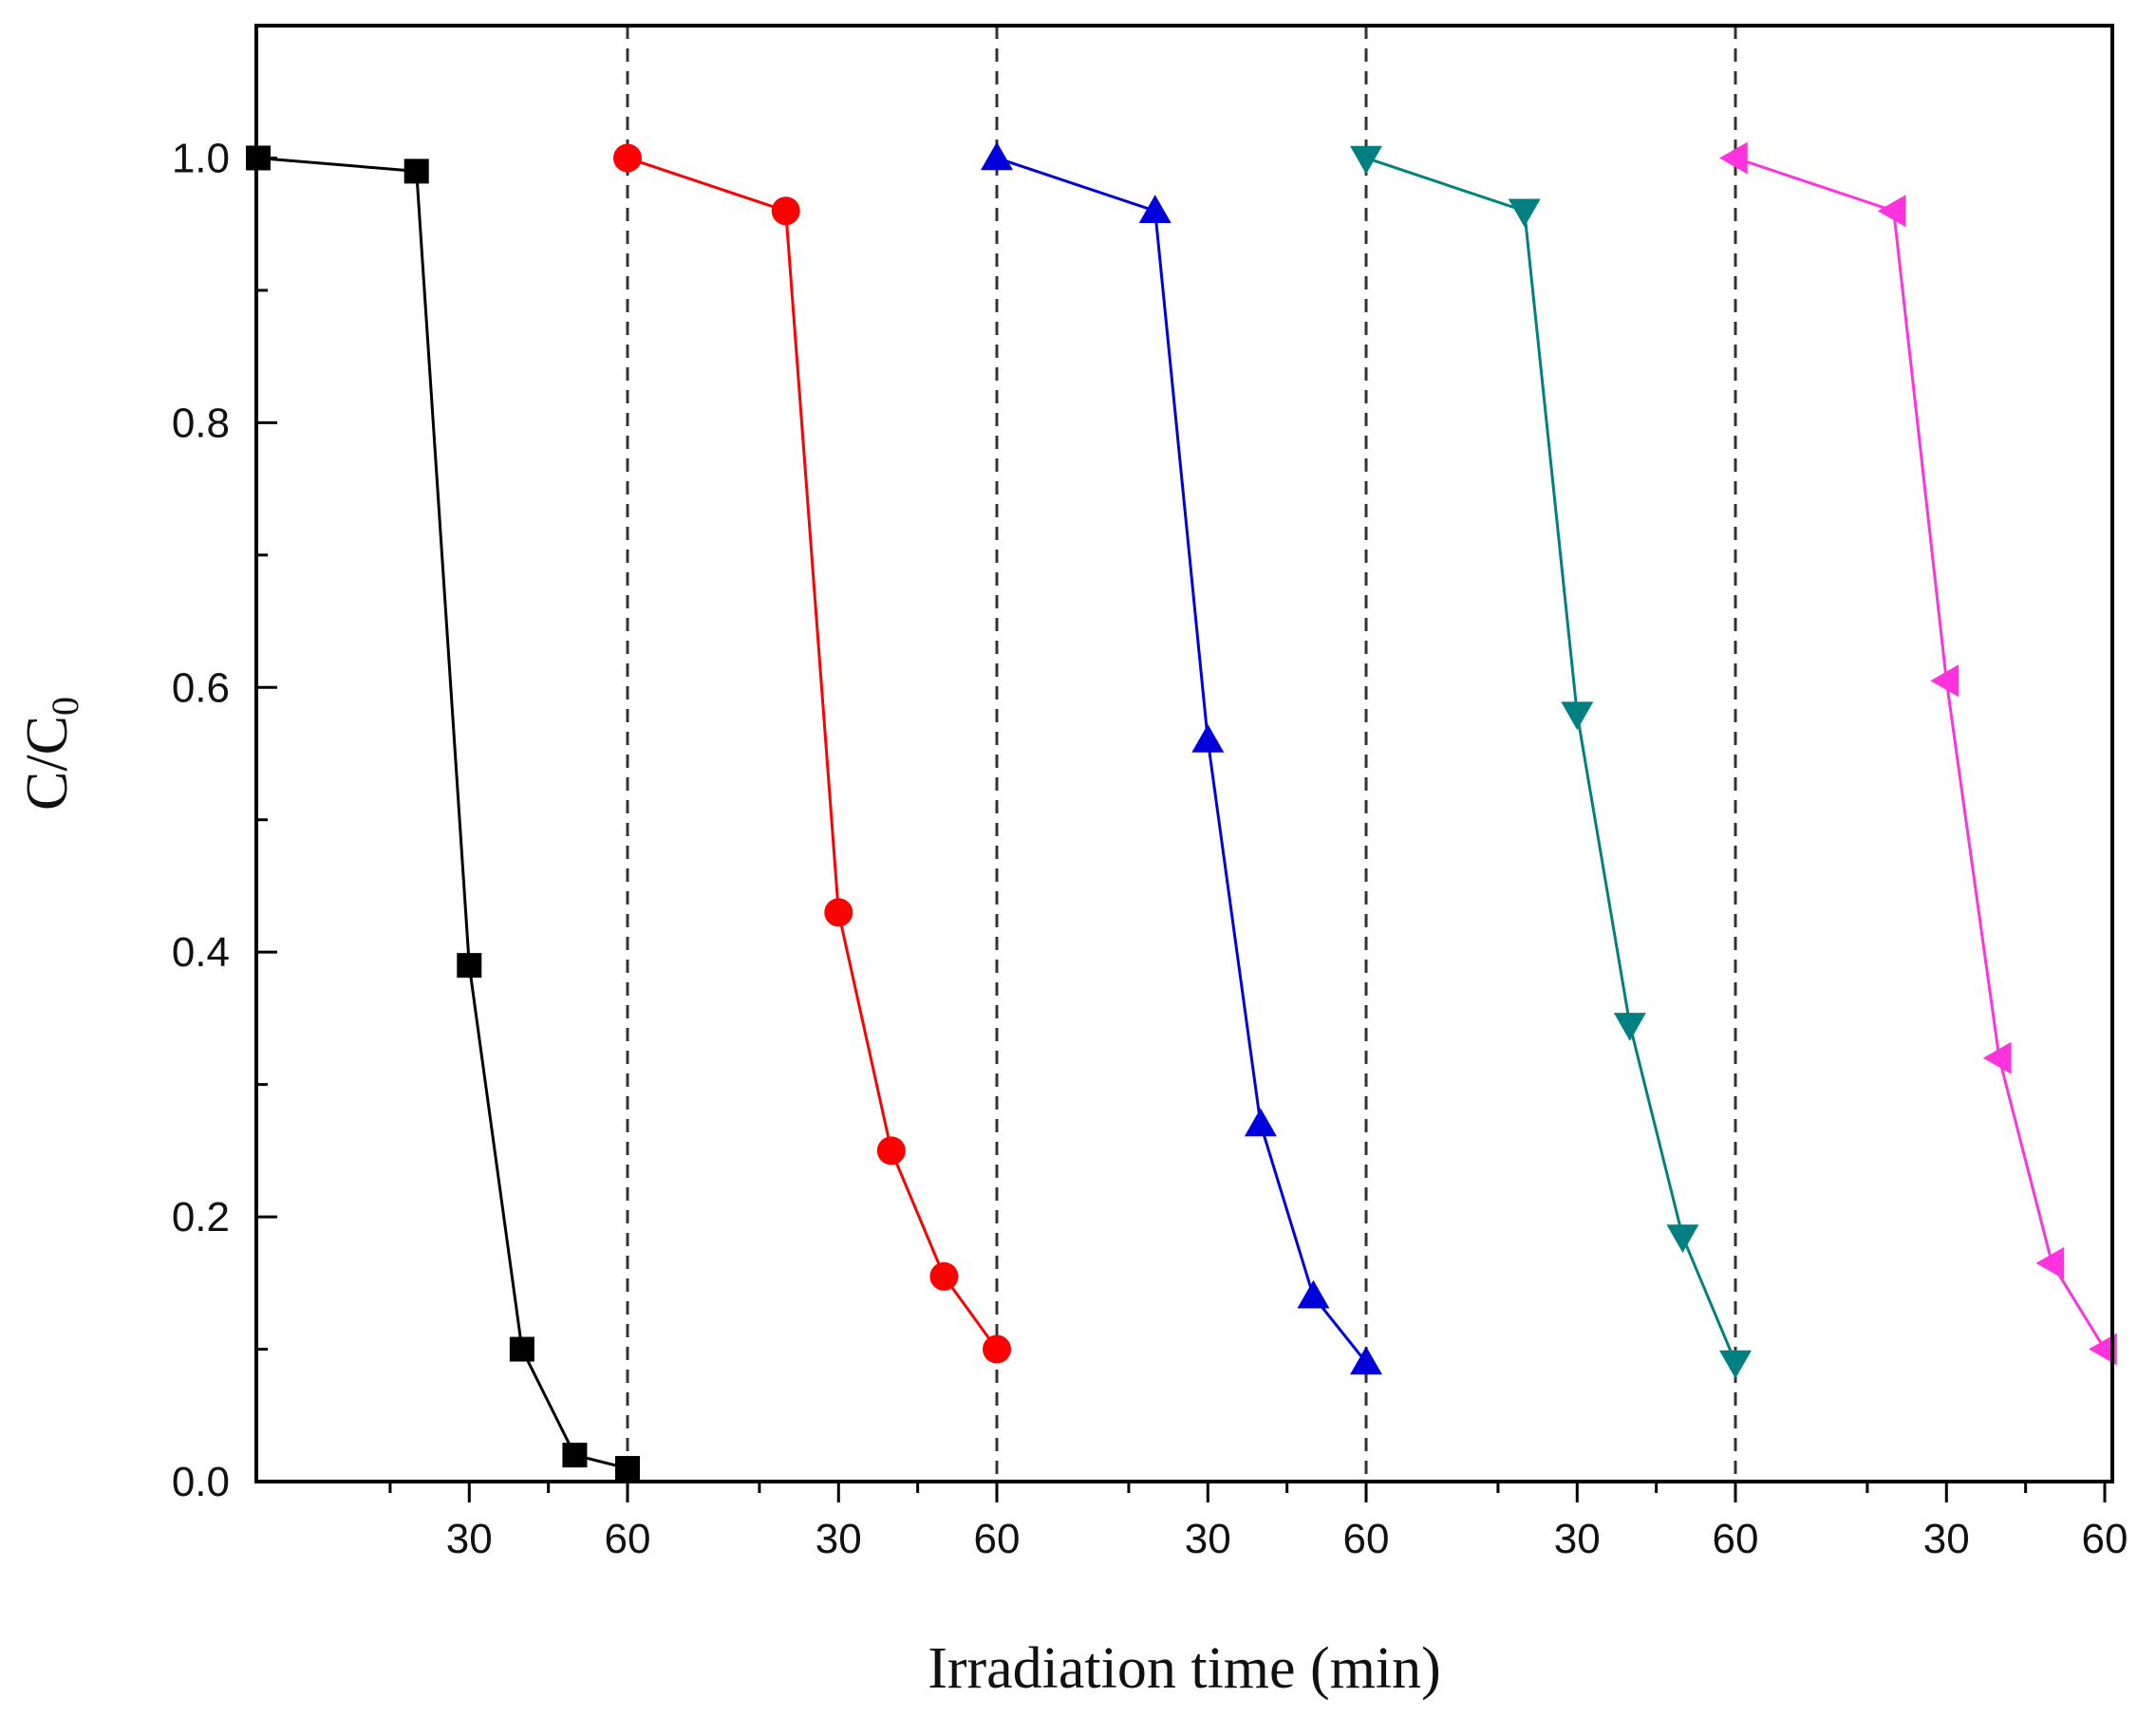 This screenshot has width=2156, height=1716. What do you see at coordinates (201, 1217) in the screenshot?
I see `y-tick-label: 0.2` at bounding box center [201, 1217].